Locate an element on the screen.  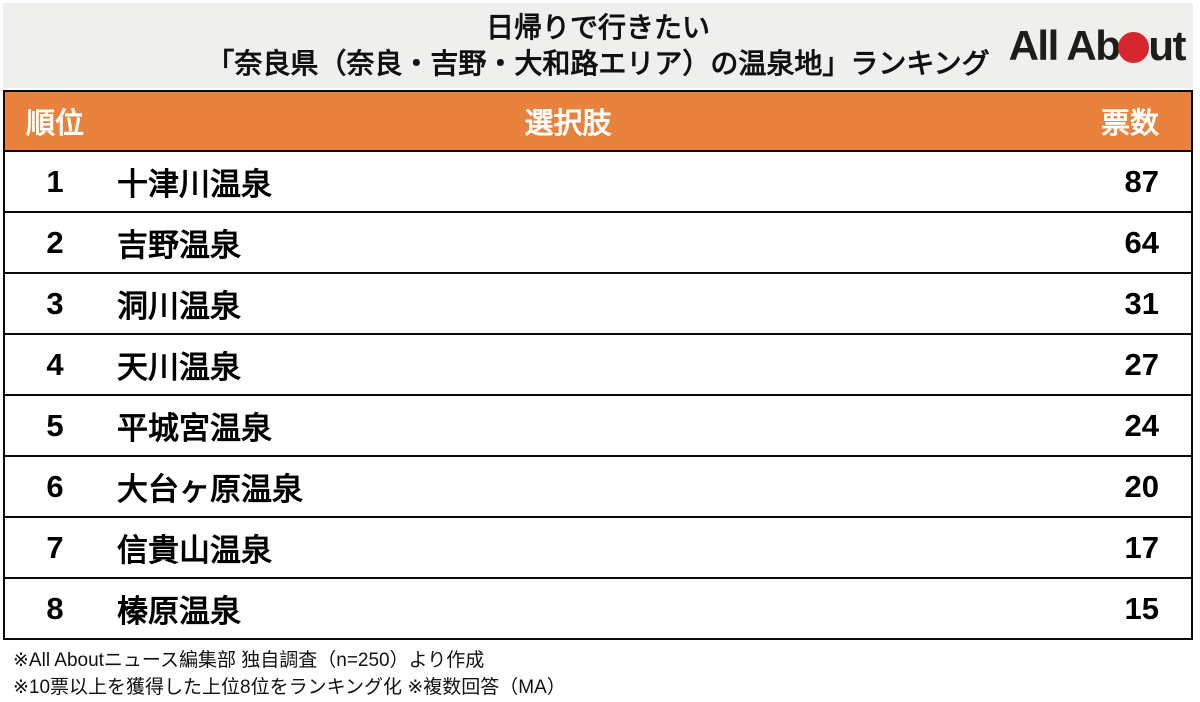
page-title: 日帰りで行きたい 「奈良県（奈良・吉野・大和路エリア）の温泉地」ランキング is located at coordinates (597, 46).